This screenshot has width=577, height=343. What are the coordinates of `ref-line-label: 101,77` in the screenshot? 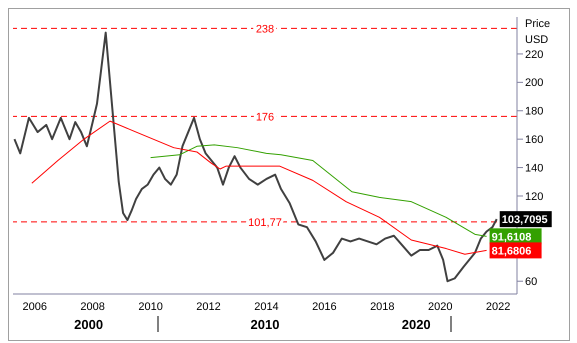 It's located at (265, 222).